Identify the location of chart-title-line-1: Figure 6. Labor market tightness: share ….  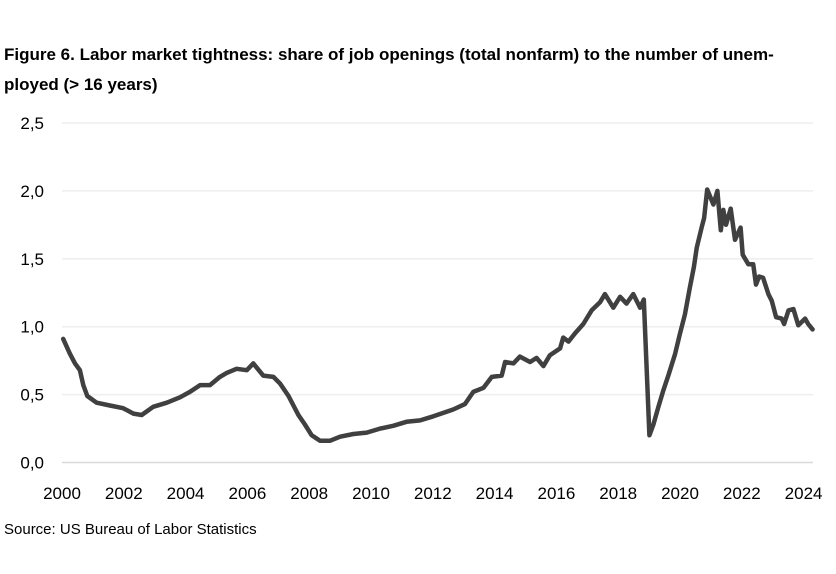
(389, 54).